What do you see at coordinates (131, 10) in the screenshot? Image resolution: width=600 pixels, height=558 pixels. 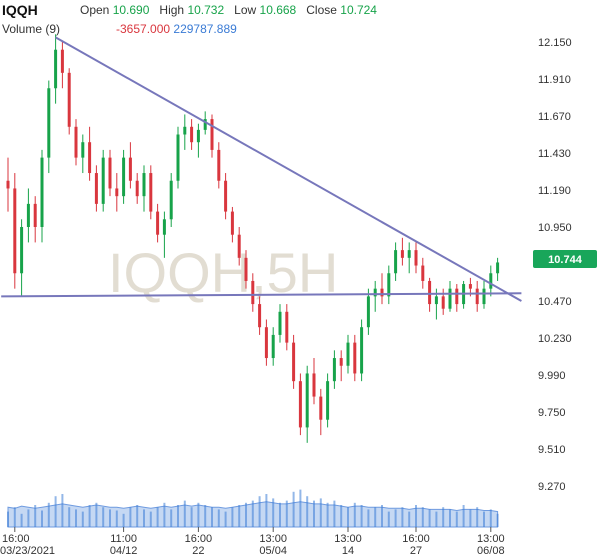 I see `open-value: 10.690` at bounding box center [131, 10].